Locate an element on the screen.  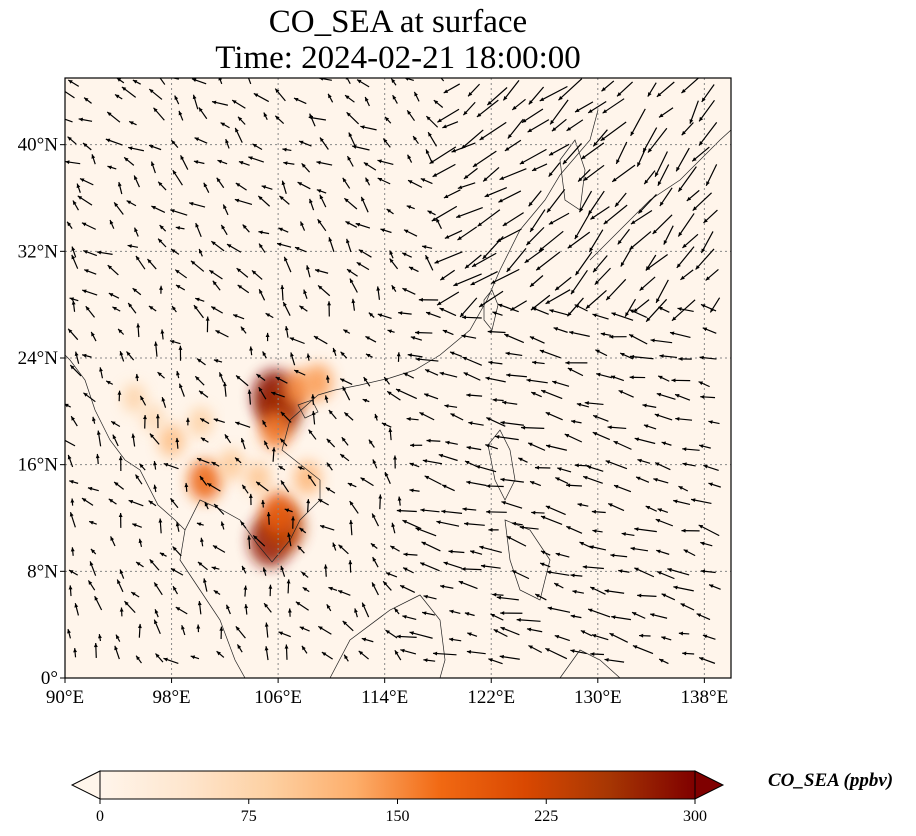
borneo-coast is located at coordinates (387, 636).